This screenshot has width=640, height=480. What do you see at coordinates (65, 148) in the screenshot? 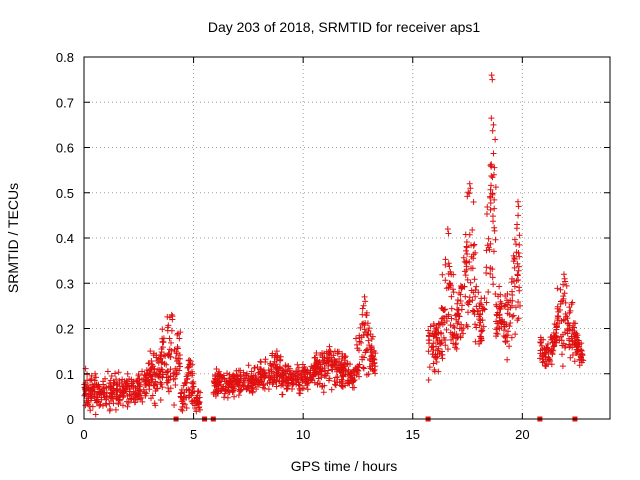
I see `y-tick-label: 0.6` at bounding box center [65, 148].